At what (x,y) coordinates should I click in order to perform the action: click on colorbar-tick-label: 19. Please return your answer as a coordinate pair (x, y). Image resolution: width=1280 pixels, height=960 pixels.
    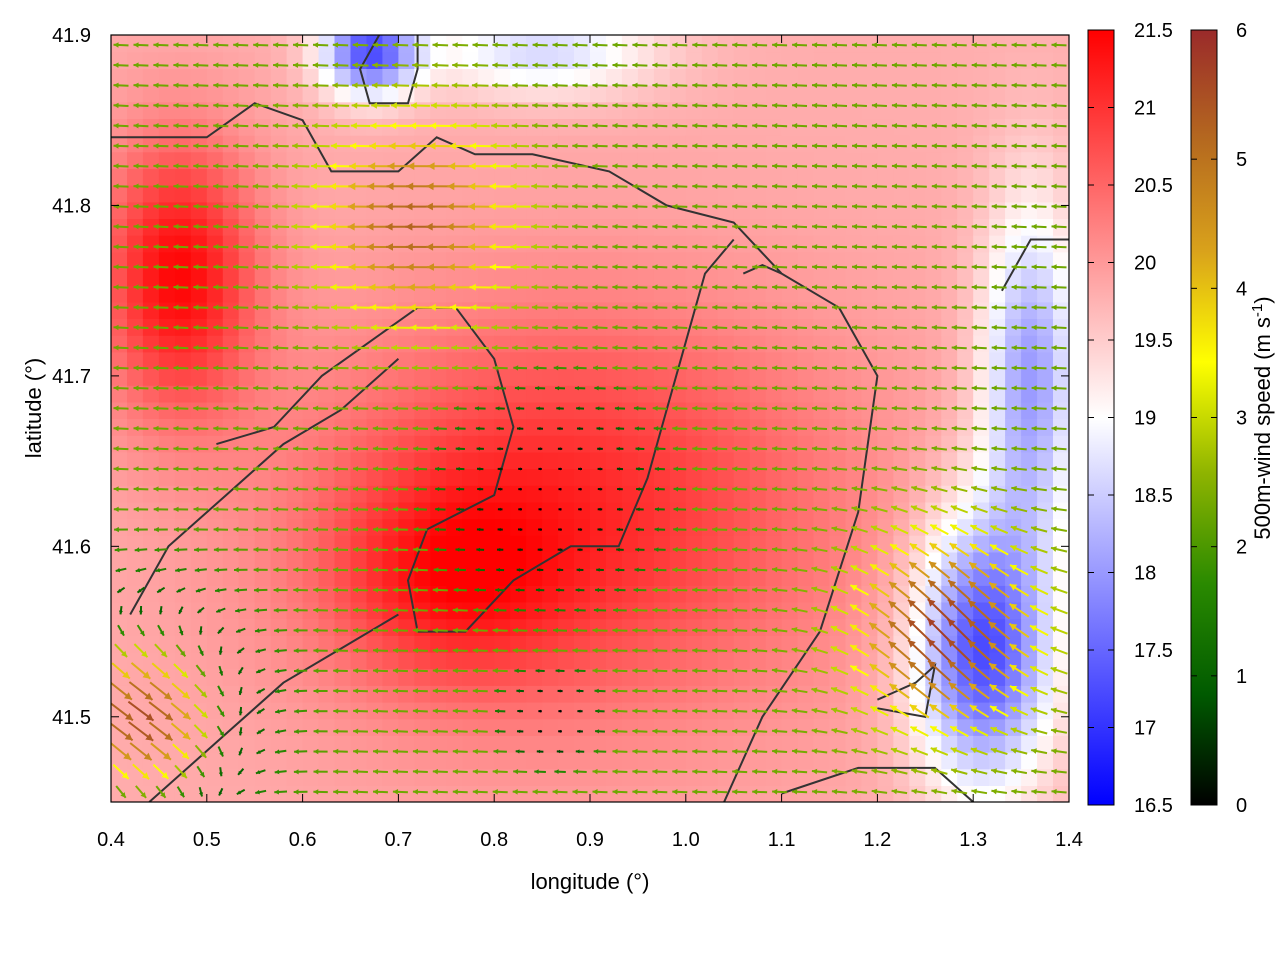
    Looking at the image, I should click on (1145, 419).